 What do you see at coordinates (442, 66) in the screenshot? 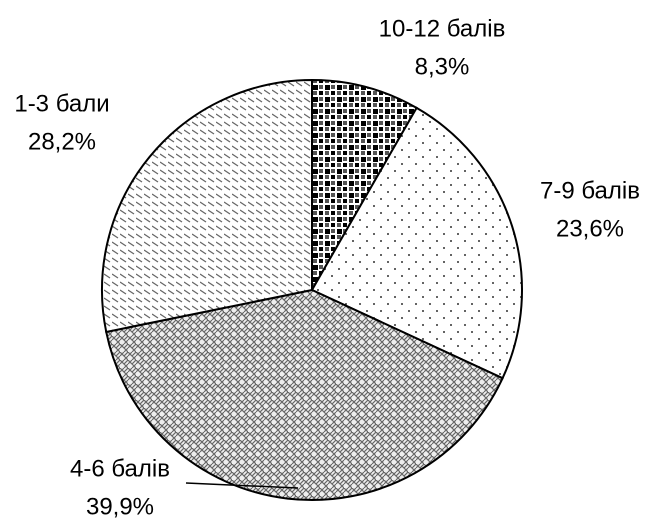
I see `slice-value-label: 8,3%` at bounding box center [442, 66].